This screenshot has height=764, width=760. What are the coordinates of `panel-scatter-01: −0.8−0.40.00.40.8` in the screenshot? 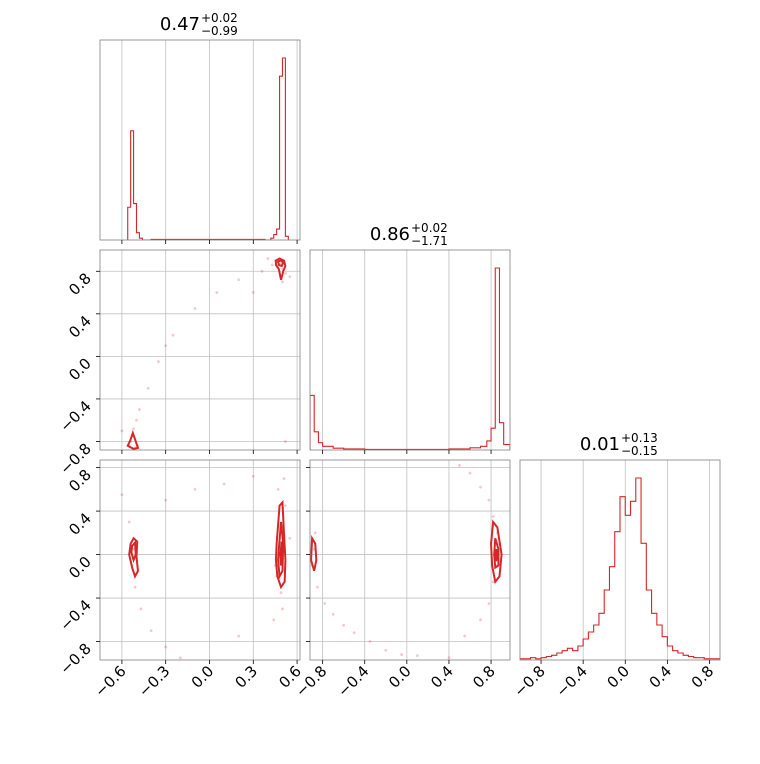 It's located at (178, 363).